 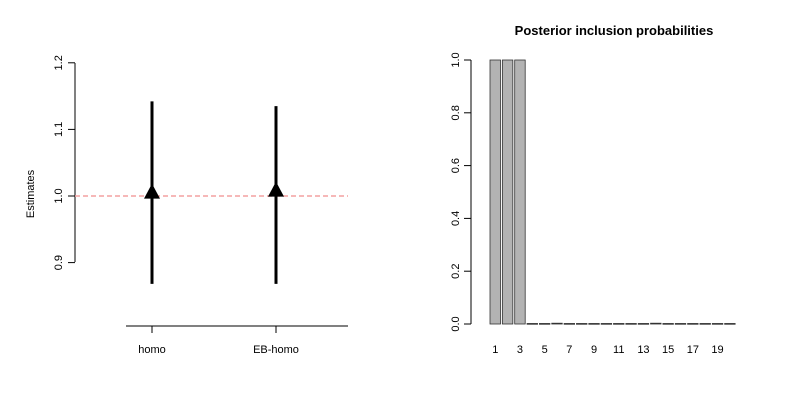 I want to click on x-tick-label: EB-homo, so click(x=276, y=350).